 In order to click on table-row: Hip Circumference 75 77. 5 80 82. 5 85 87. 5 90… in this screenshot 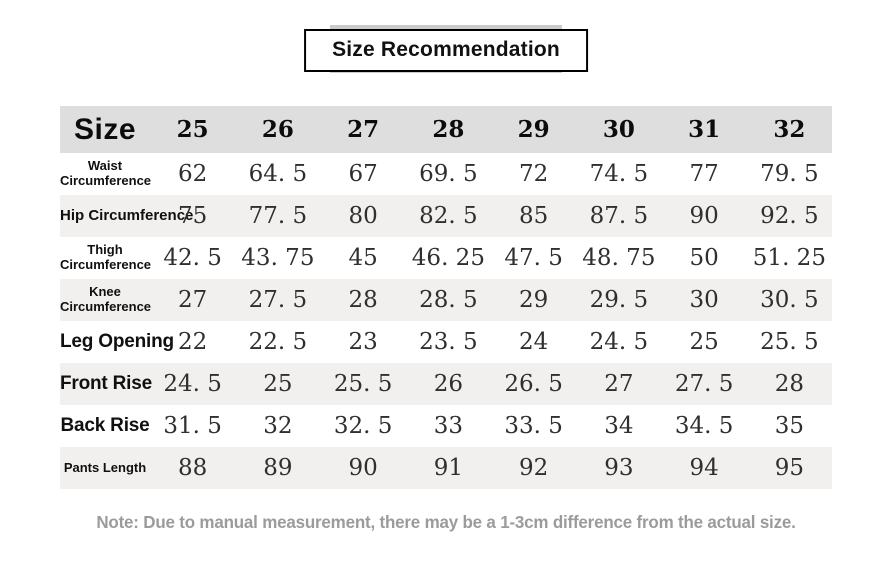, I will do `click(446, 216)`.